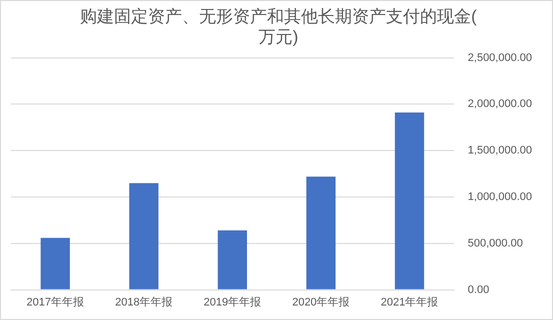 This screenshot has width=553, height=320. What do you see at coordinates (495, 243) in the screenshot?
I see `y-tick-label: 500,000.00` at bounding box center [495, 243].